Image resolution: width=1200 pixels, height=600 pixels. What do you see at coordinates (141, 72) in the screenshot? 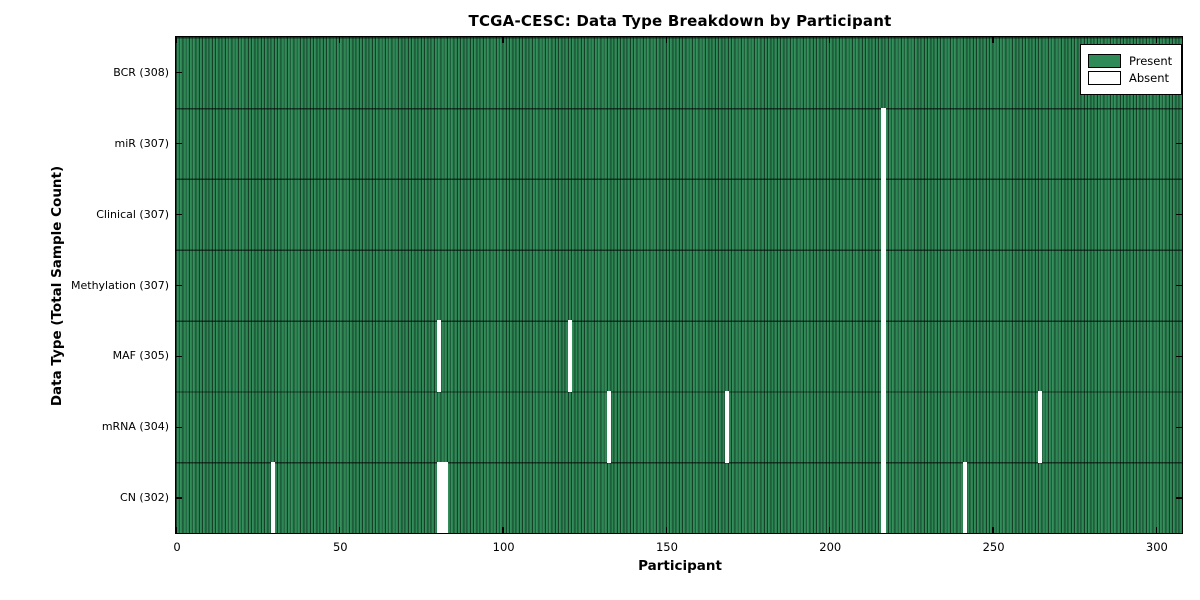
I see `y-tick-label: BCR (308)` at bounding box center [141, 72].